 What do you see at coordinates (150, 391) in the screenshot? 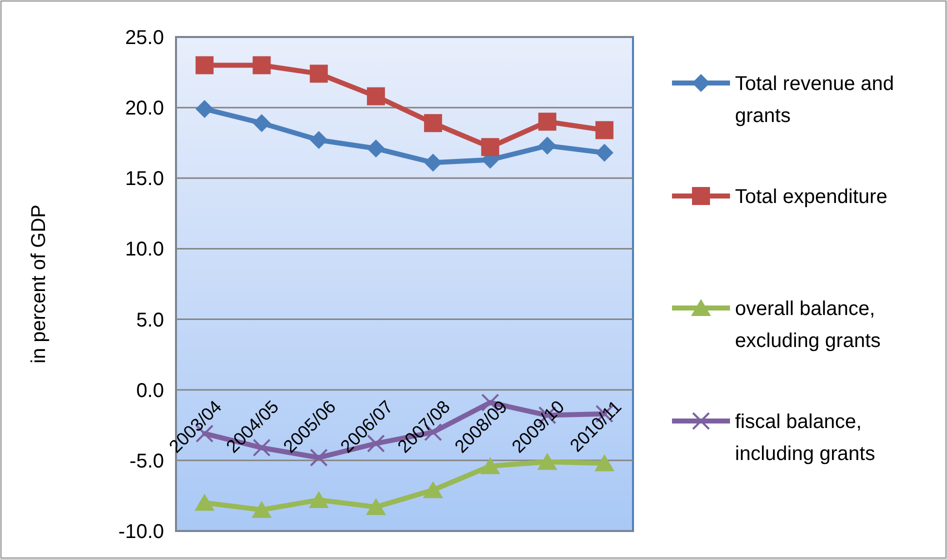
I see `y-tick-label: 0.0` at bounding box center [150, 391].